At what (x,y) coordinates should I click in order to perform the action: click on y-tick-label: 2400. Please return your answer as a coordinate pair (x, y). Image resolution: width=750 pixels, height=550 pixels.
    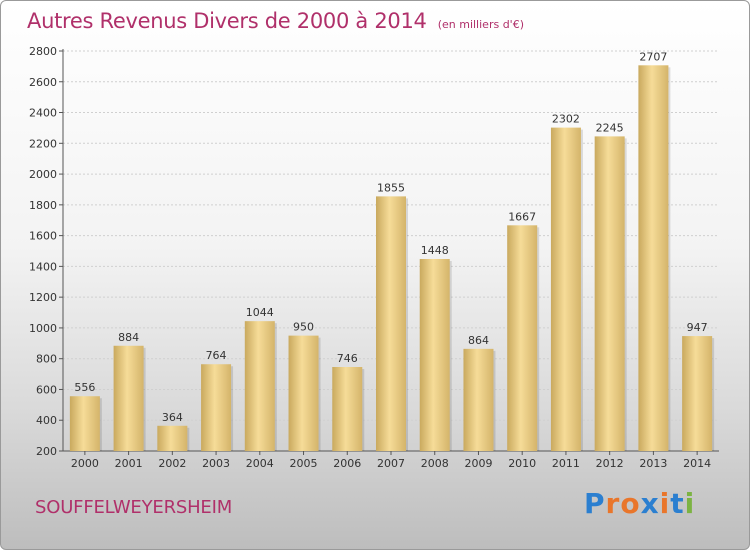
    Looking at the image, I should click on (43, 113).